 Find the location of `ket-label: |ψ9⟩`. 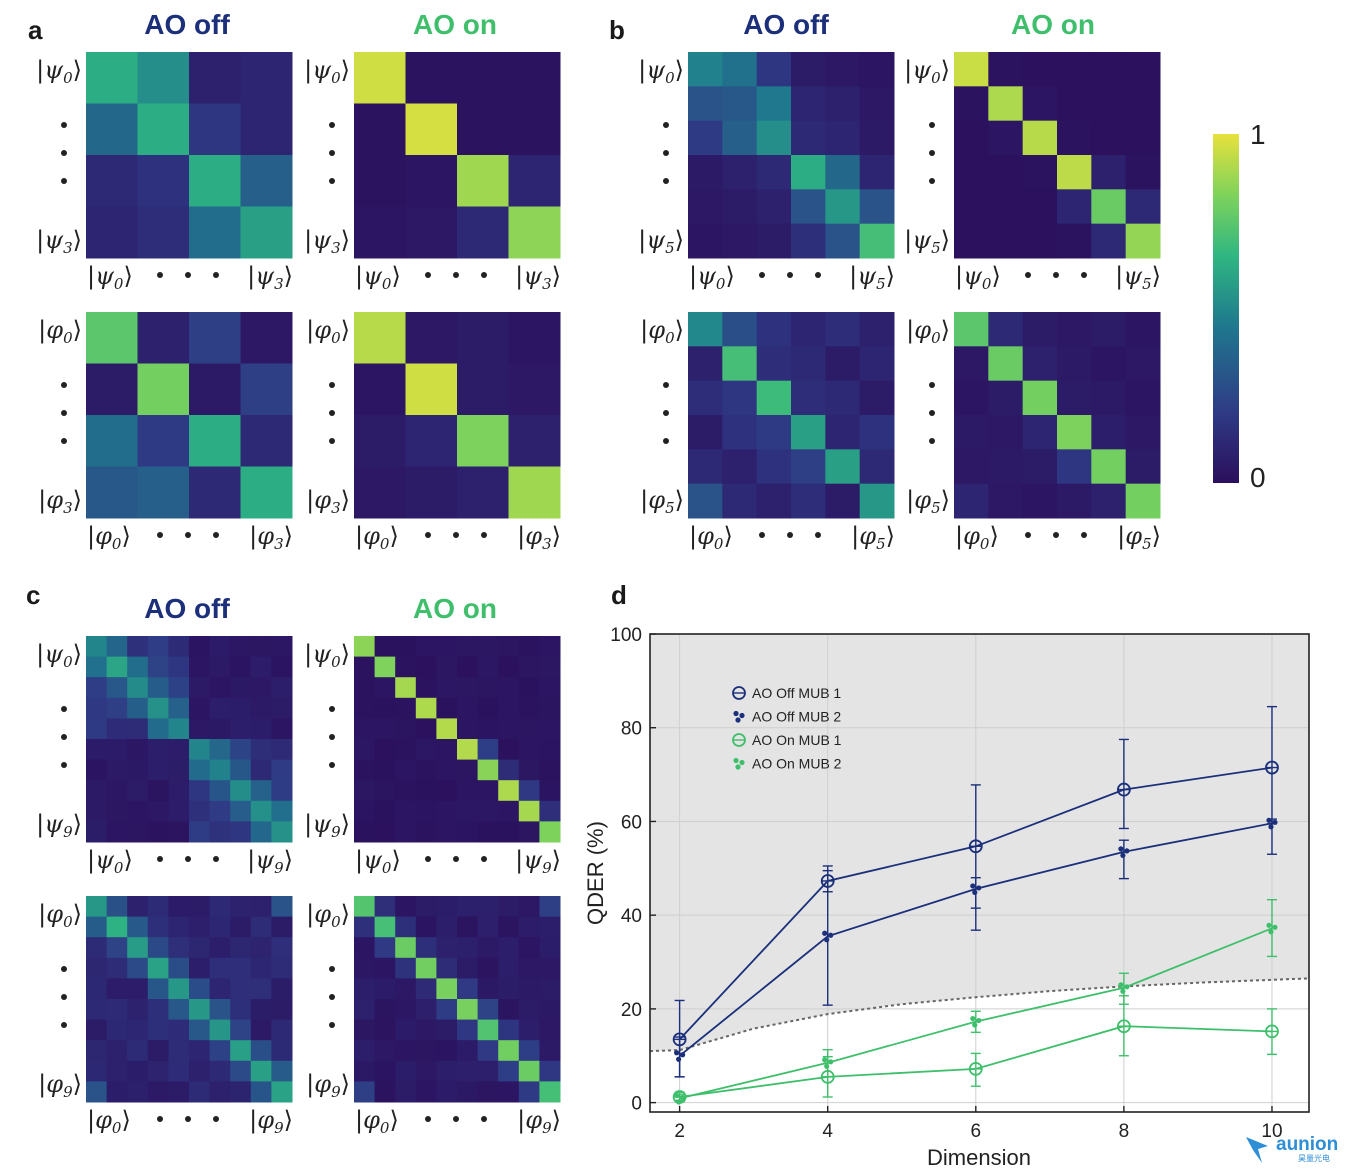

ket-label: |ψ9⟩ is located at coordinates (327, 825).